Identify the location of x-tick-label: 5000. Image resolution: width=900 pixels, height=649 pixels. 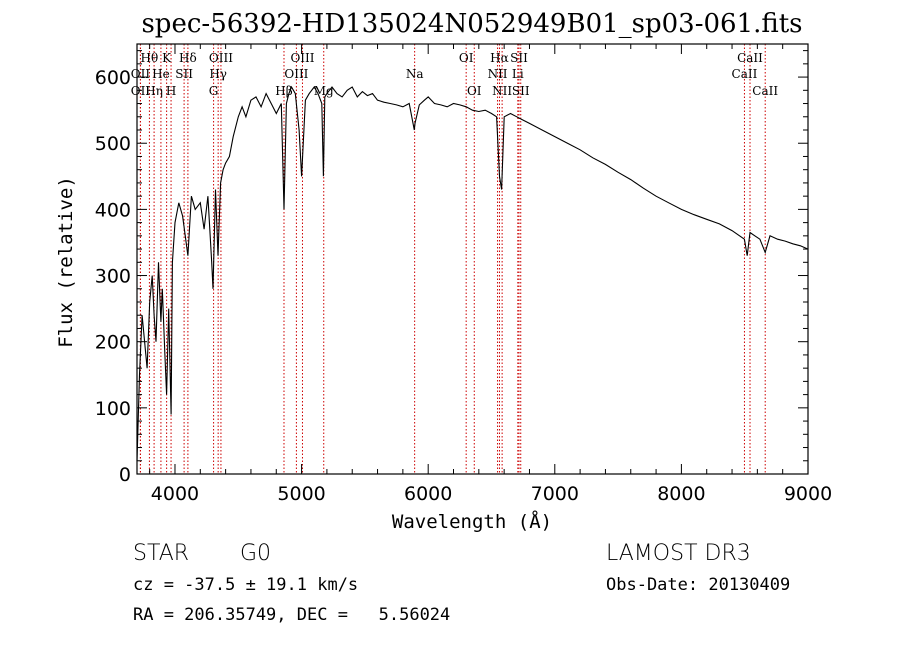
(301, 494).